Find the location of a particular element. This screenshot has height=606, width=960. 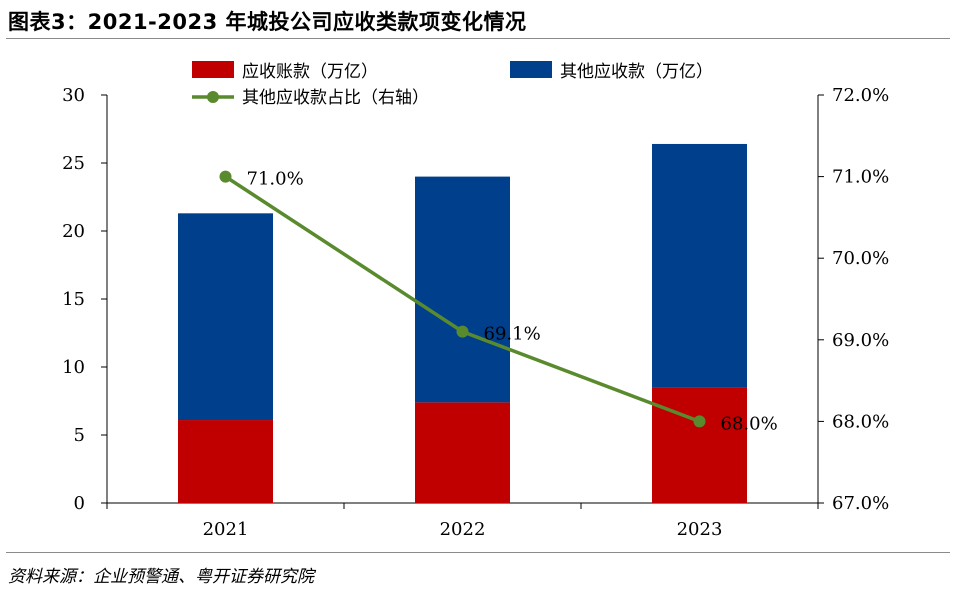

x-tick-label: 2023 is located at coordinates (700, 529).